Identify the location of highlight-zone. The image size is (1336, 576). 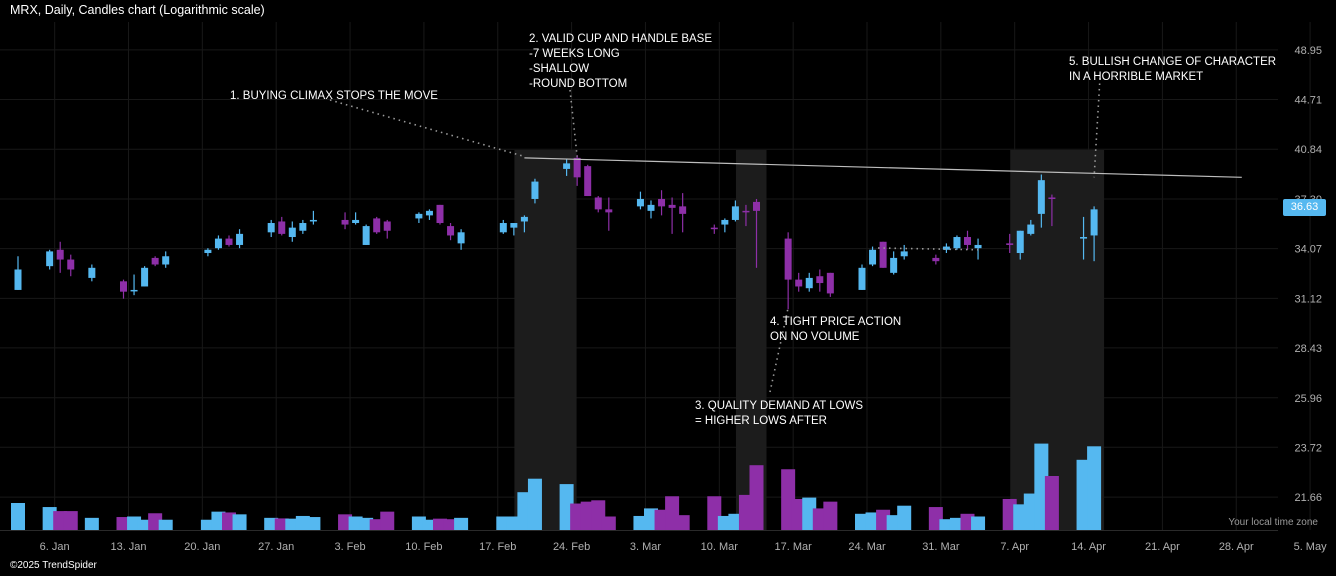
(545, 340).